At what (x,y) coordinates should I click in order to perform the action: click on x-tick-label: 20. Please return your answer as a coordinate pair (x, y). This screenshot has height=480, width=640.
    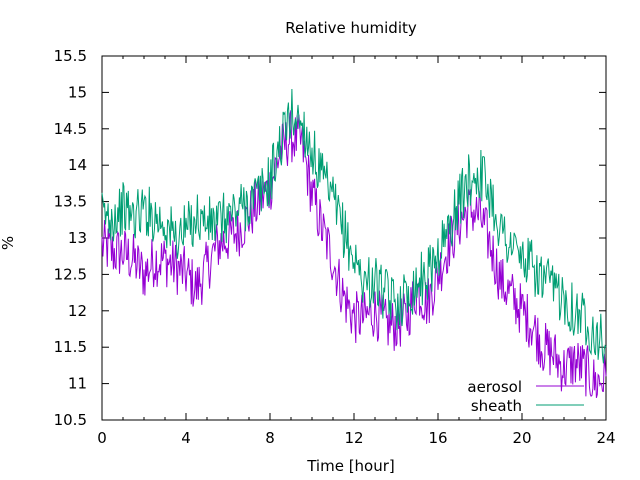
    Looking at the image, I should click on (521, 438).